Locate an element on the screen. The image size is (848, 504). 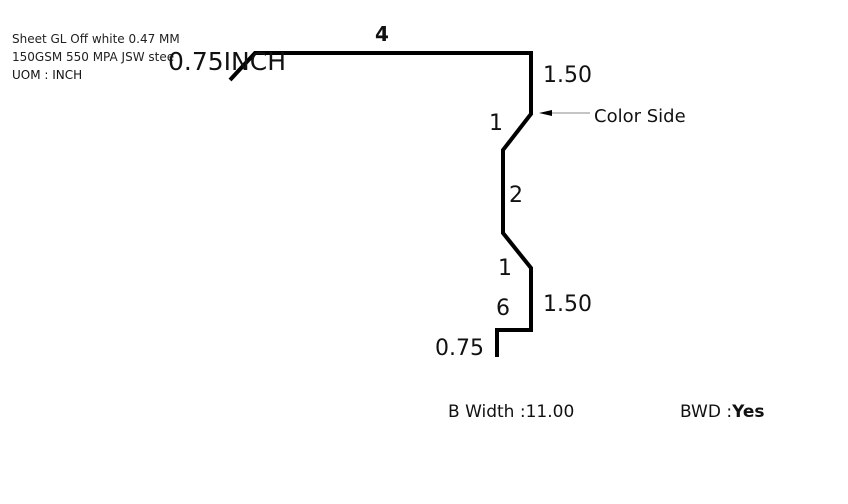
dim-middle: 2 is located at coordinates (516, 195).